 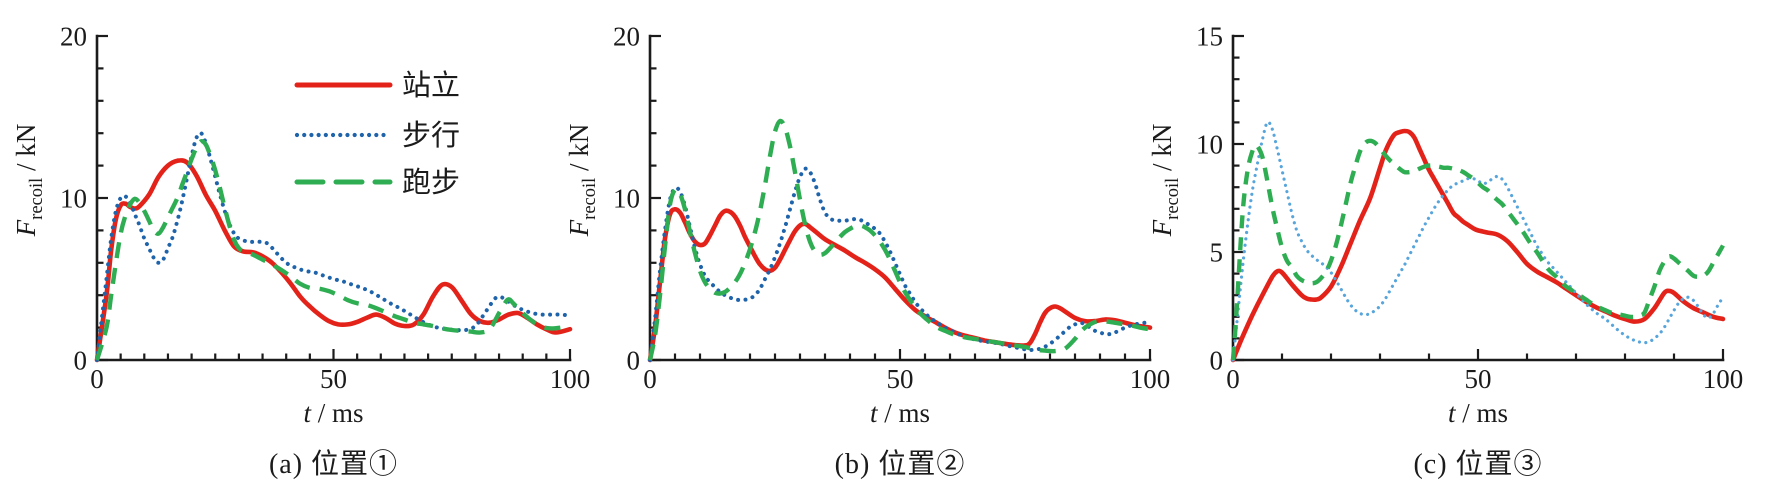 What do you see at coordinates (900, 379) in the screenshot?
I see `chart-b-xtick-50: 50` at bounding box center [900, 379].